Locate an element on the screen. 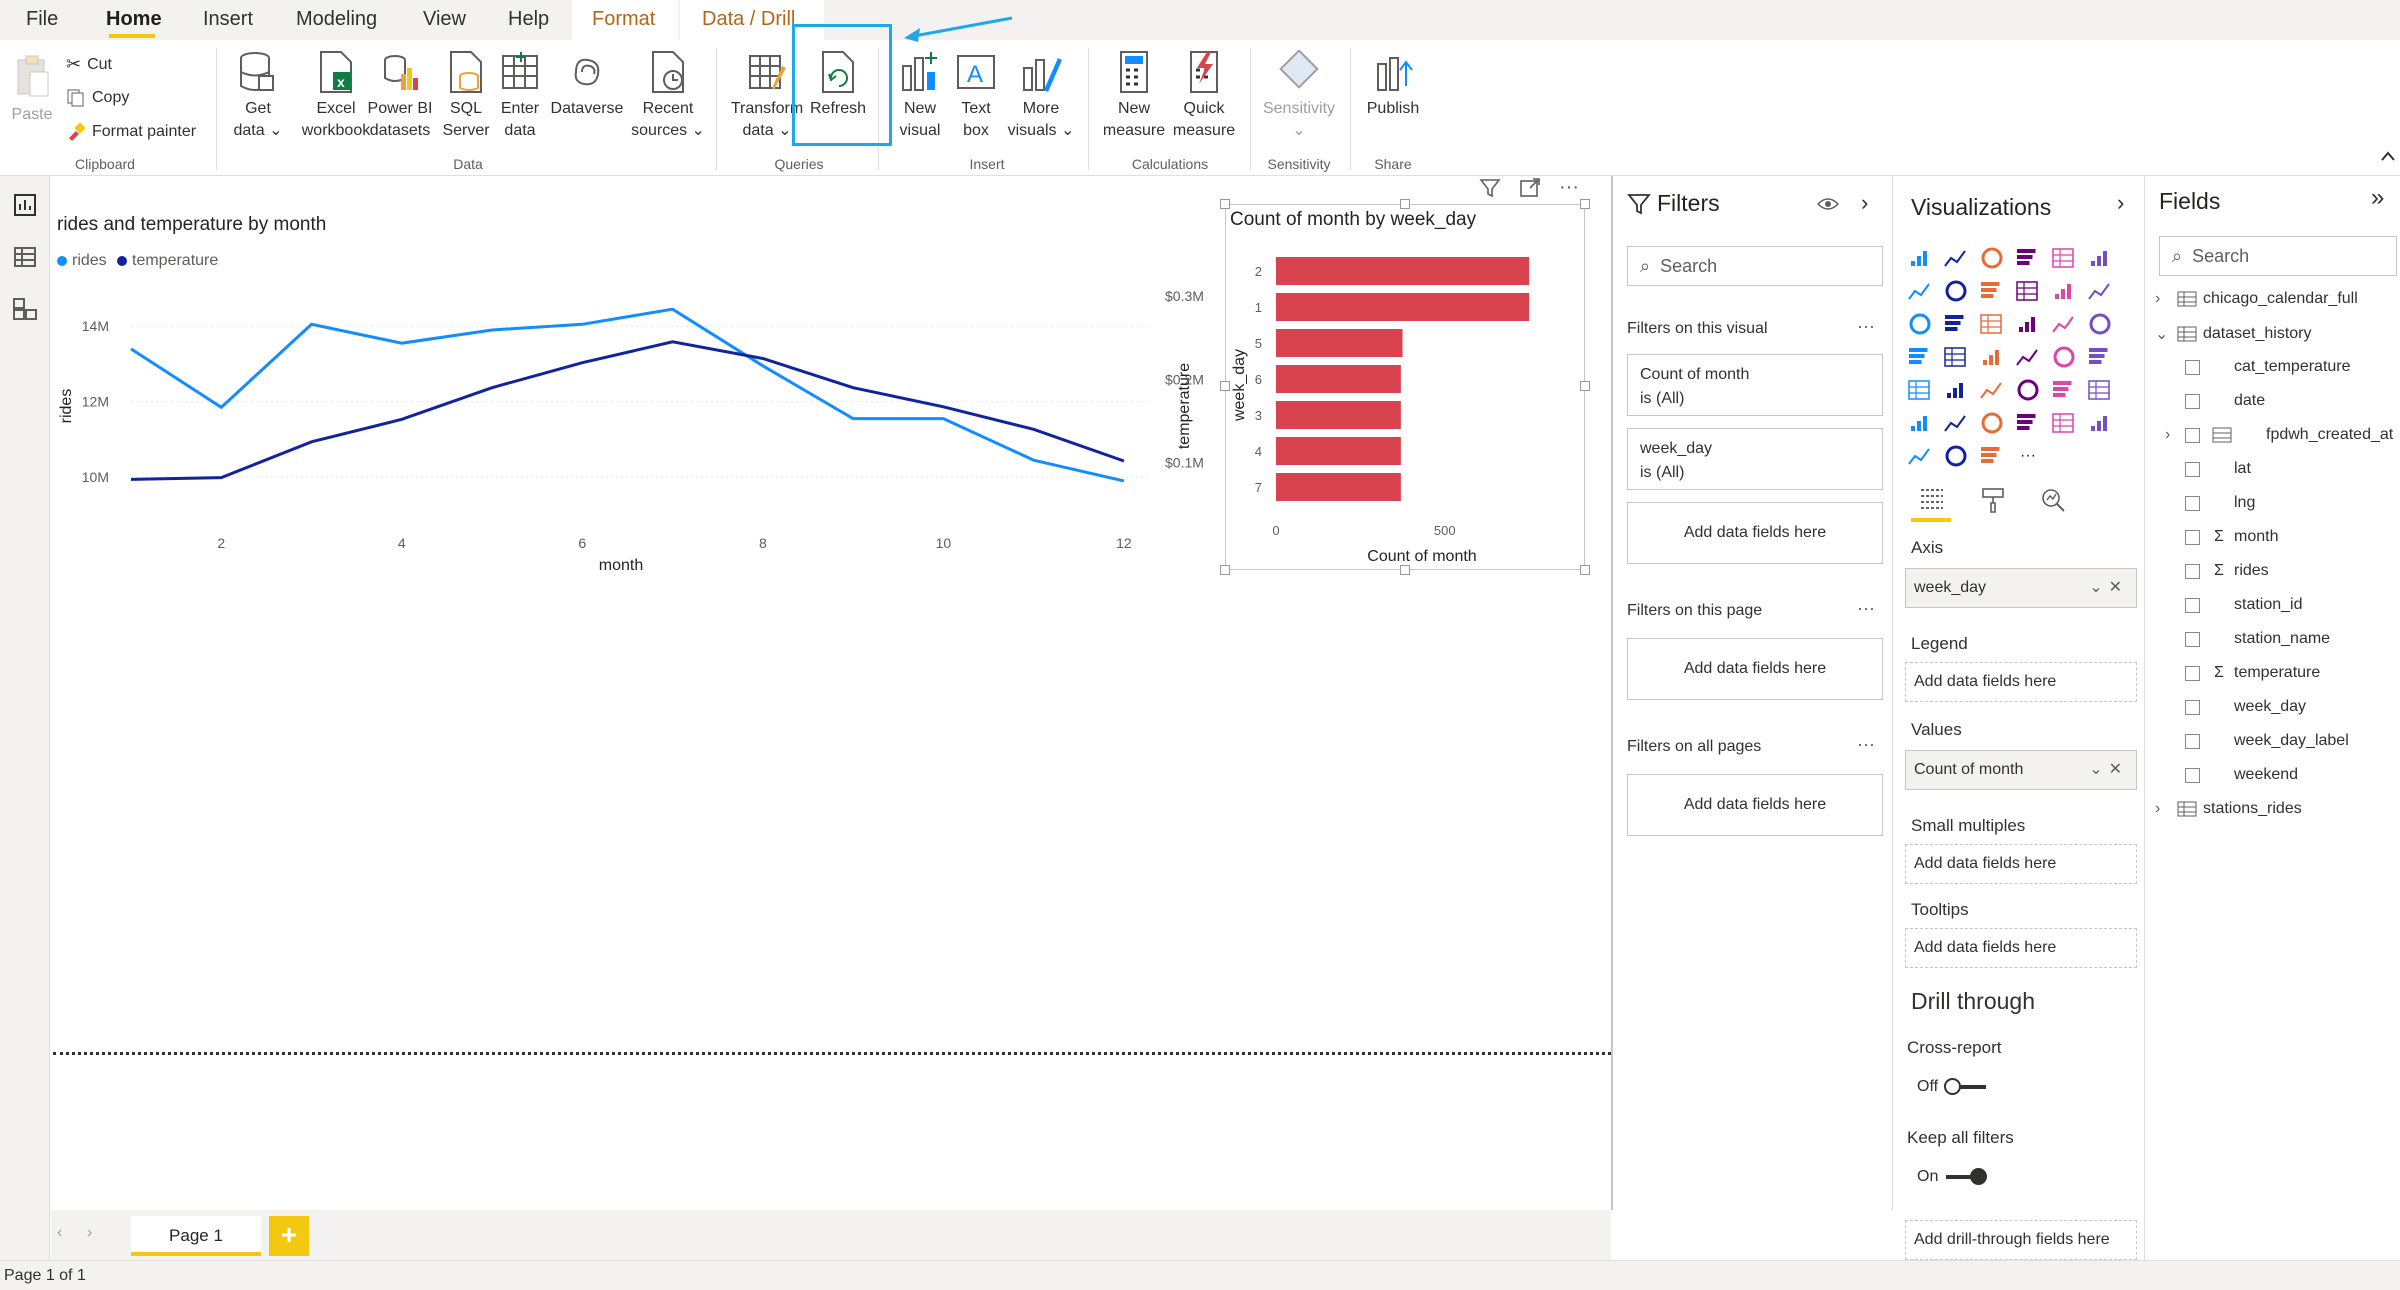 This screenshot has width=2400, height=1290. focus-mode-icon is located at coordinates (1530, 188).